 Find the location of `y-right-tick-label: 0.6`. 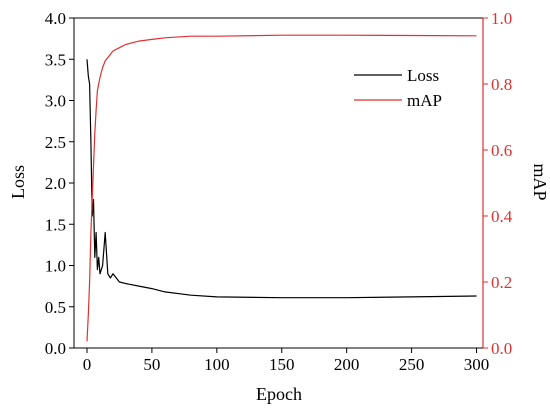

y-right-tick-label: 0.6 is located at coordinates (501, 150).